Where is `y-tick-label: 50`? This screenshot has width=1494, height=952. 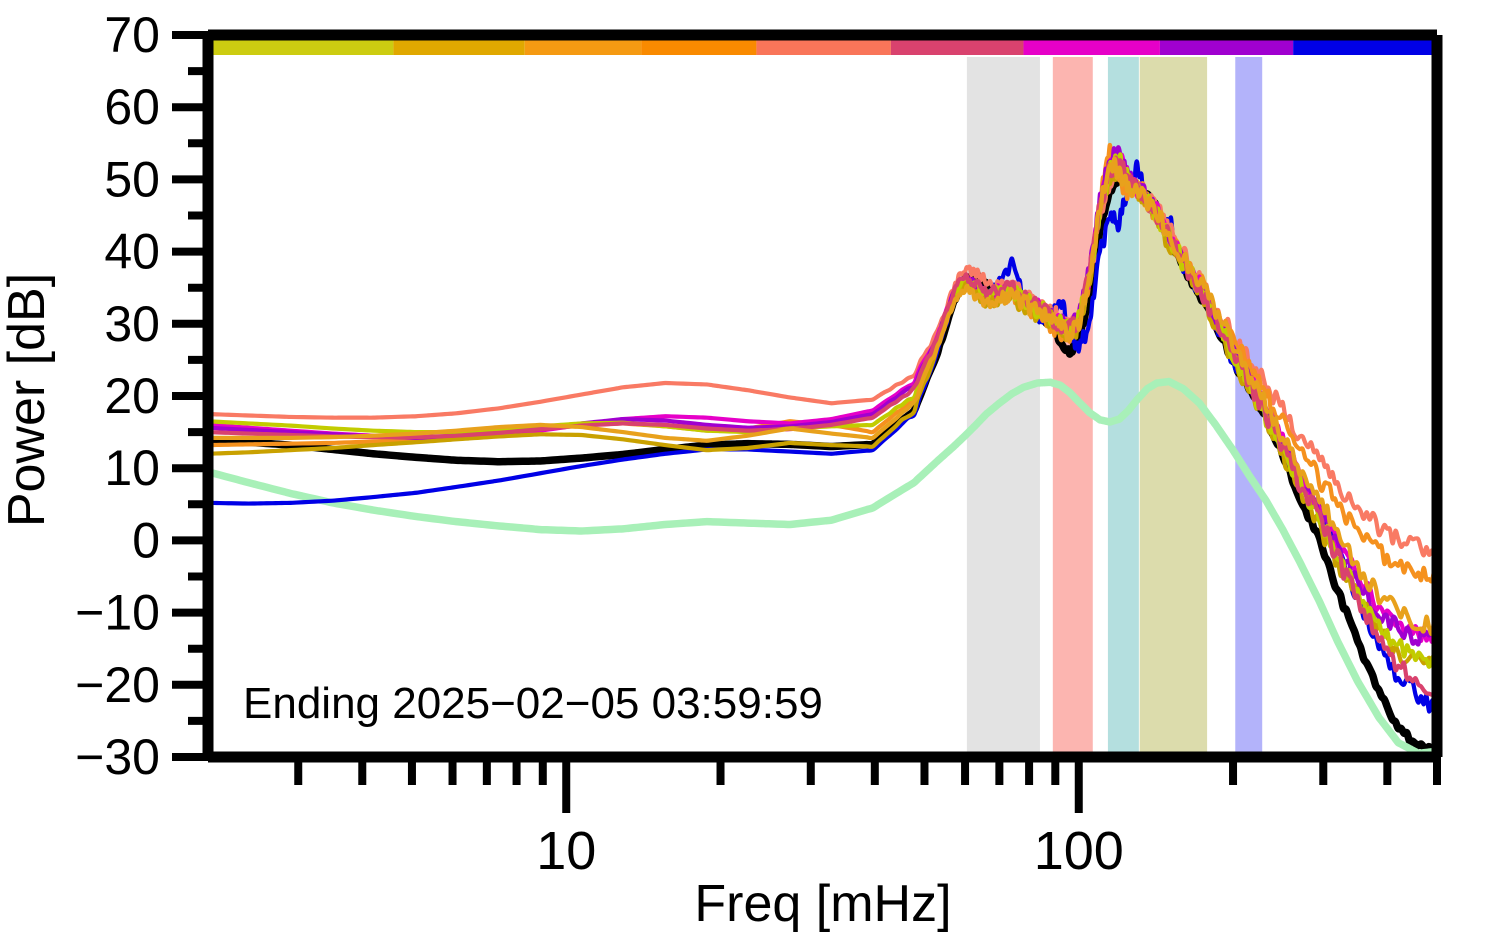 y-tick-label: 50 is located at coordinates (132, 179).